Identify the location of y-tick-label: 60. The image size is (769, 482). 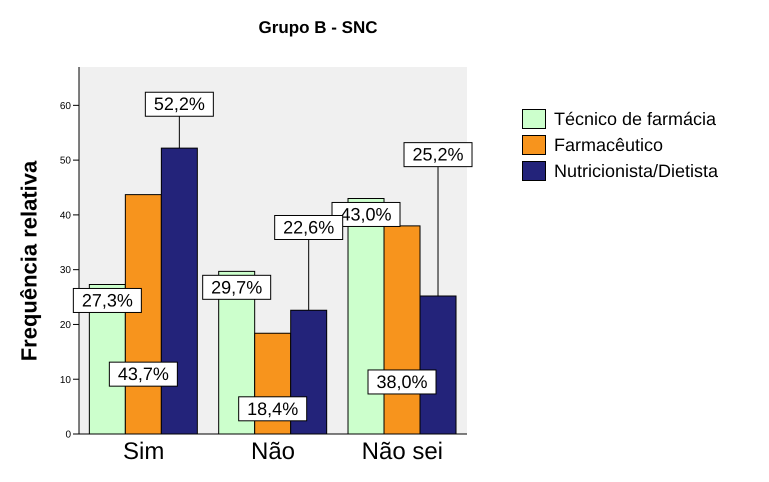
(66, 106).